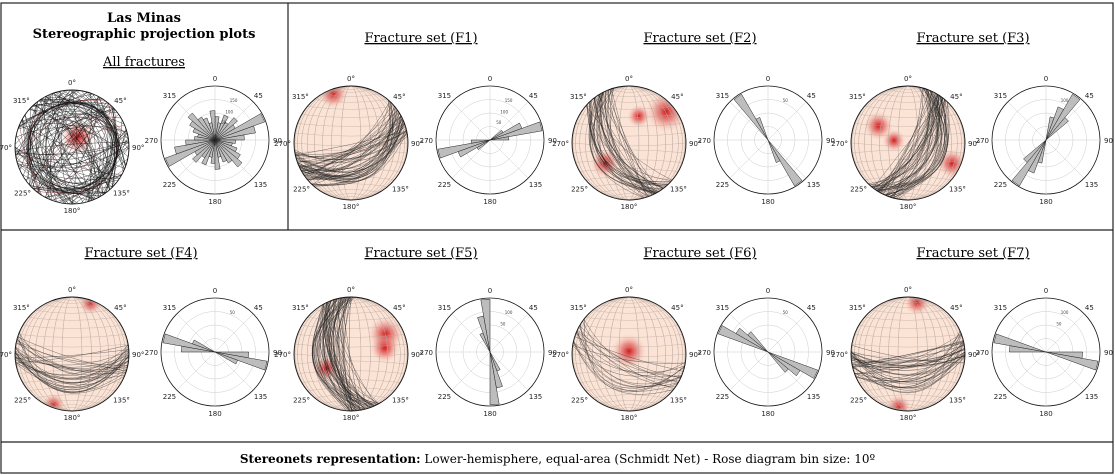 The height and width of the screenshot is (475, 1115). I want to click on rose-tick-label: 180, so click(767, 414).